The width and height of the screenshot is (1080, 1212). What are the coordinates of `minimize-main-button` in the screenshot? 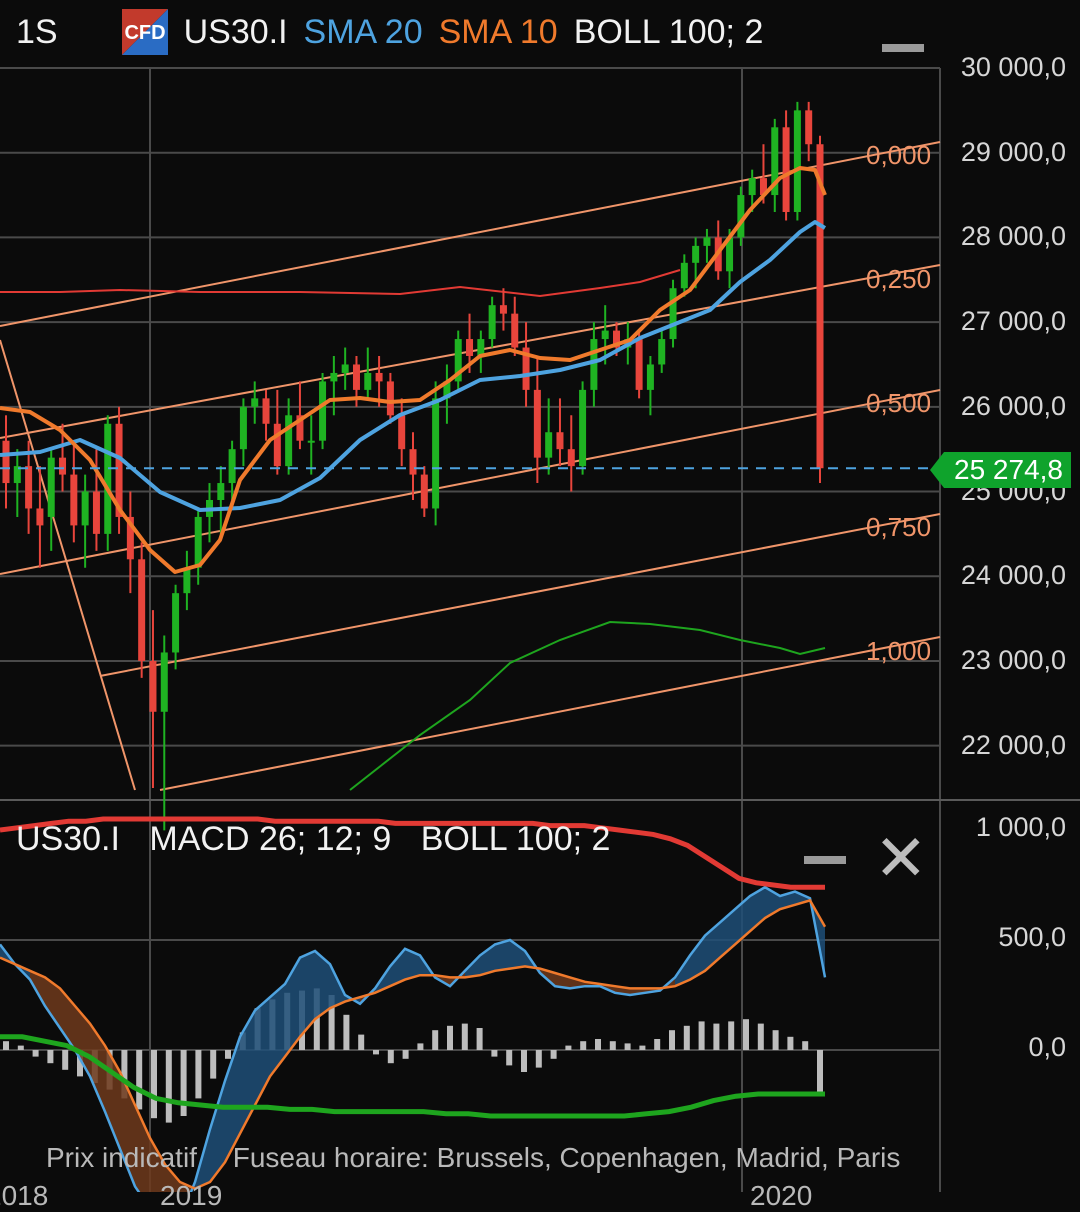 It's located at (903, 48).